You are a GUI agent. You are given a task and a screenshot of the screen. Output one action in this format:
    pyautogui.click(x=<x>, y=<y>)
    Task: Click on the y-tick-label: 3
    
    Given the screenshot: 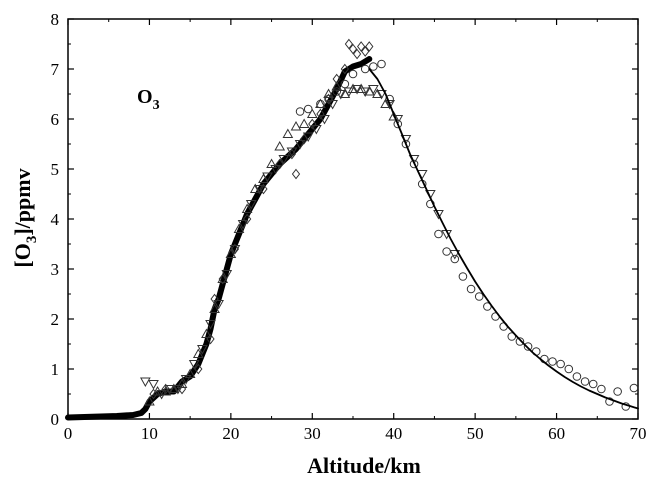 What is the action you would take?
    pyautogui.click(x=55, y=269)
    